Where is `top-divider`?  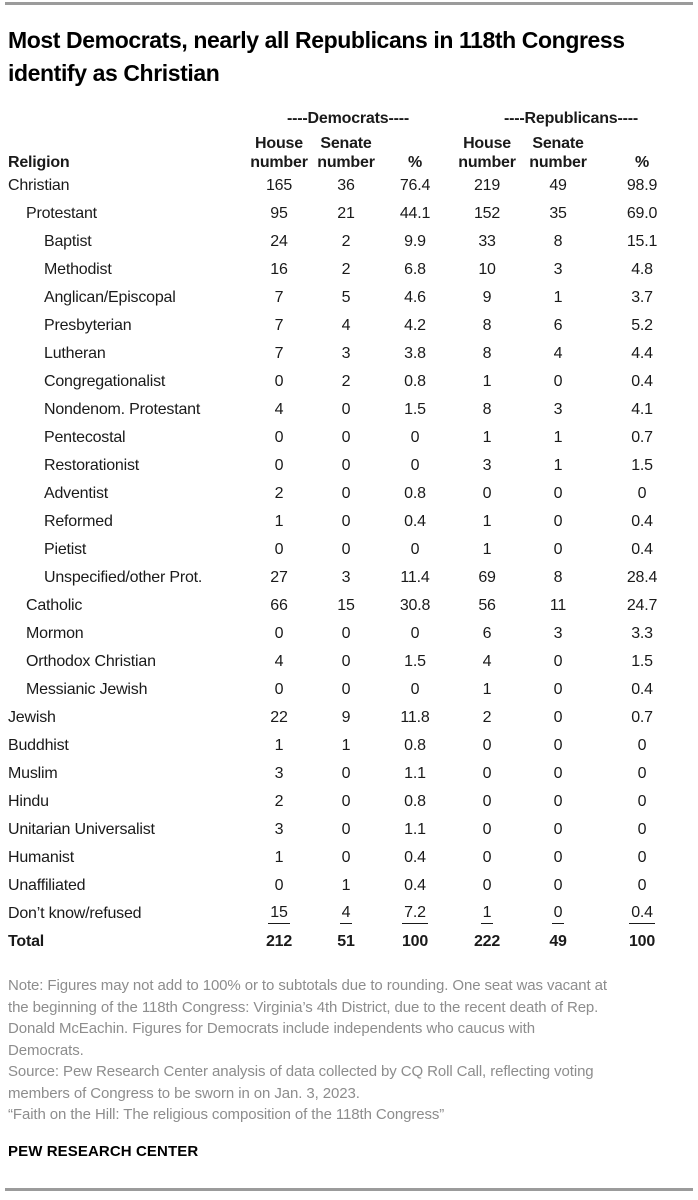
top-divider is located at coordinates (349, 3).